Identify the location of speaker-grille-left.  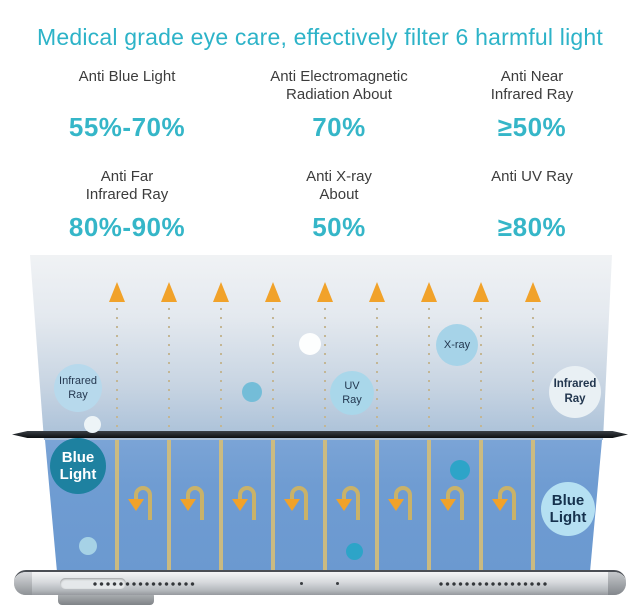
(144, 584).